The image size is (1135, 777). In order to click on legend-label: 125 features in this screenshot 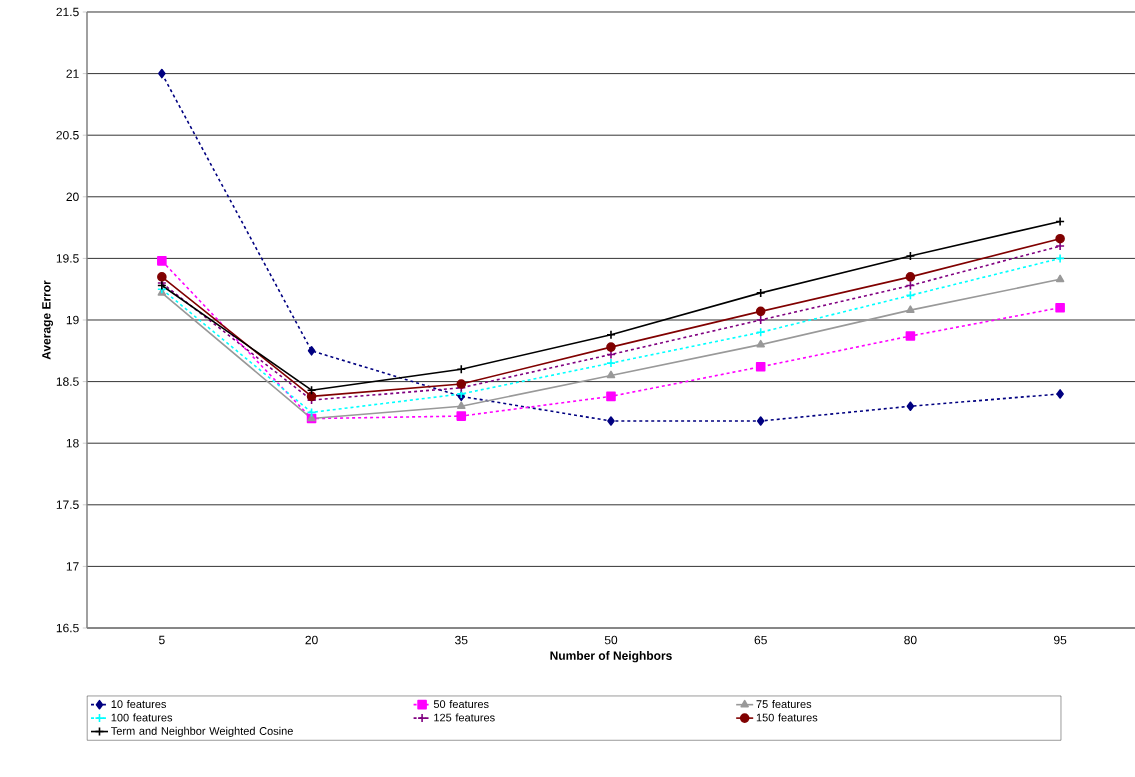, I will do `click(464, 717)`.